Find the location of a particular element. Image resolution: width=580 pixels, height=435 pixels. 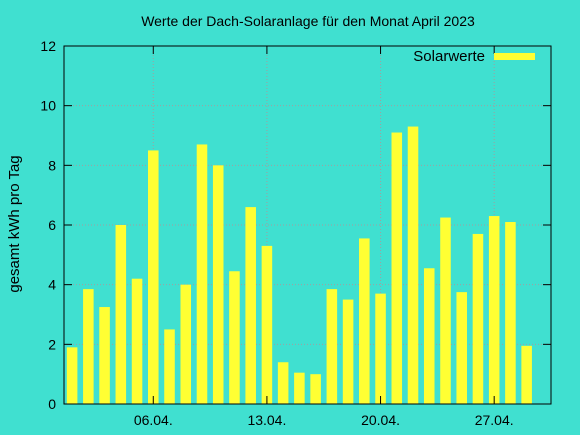

y-axis-label: gesamt kWh pro Tag is located at coordinates (14, 223).